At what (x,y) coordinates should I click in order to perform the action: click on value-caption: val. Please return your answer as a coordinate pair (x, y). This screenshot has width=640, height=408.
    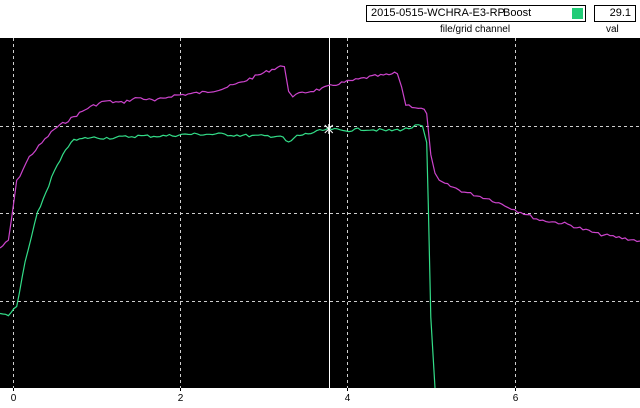
    Looking at the image, I should click on (612, 29).